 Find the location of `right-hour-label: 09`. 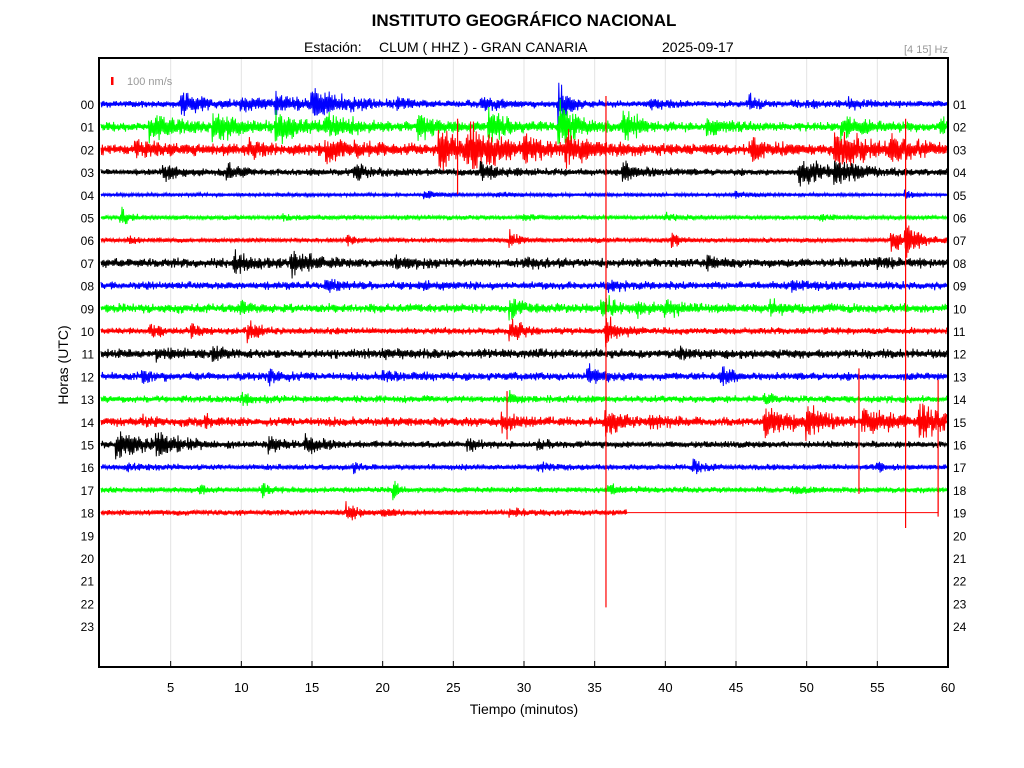

right-hour-label: 09 is located at coordinates (960, 287).